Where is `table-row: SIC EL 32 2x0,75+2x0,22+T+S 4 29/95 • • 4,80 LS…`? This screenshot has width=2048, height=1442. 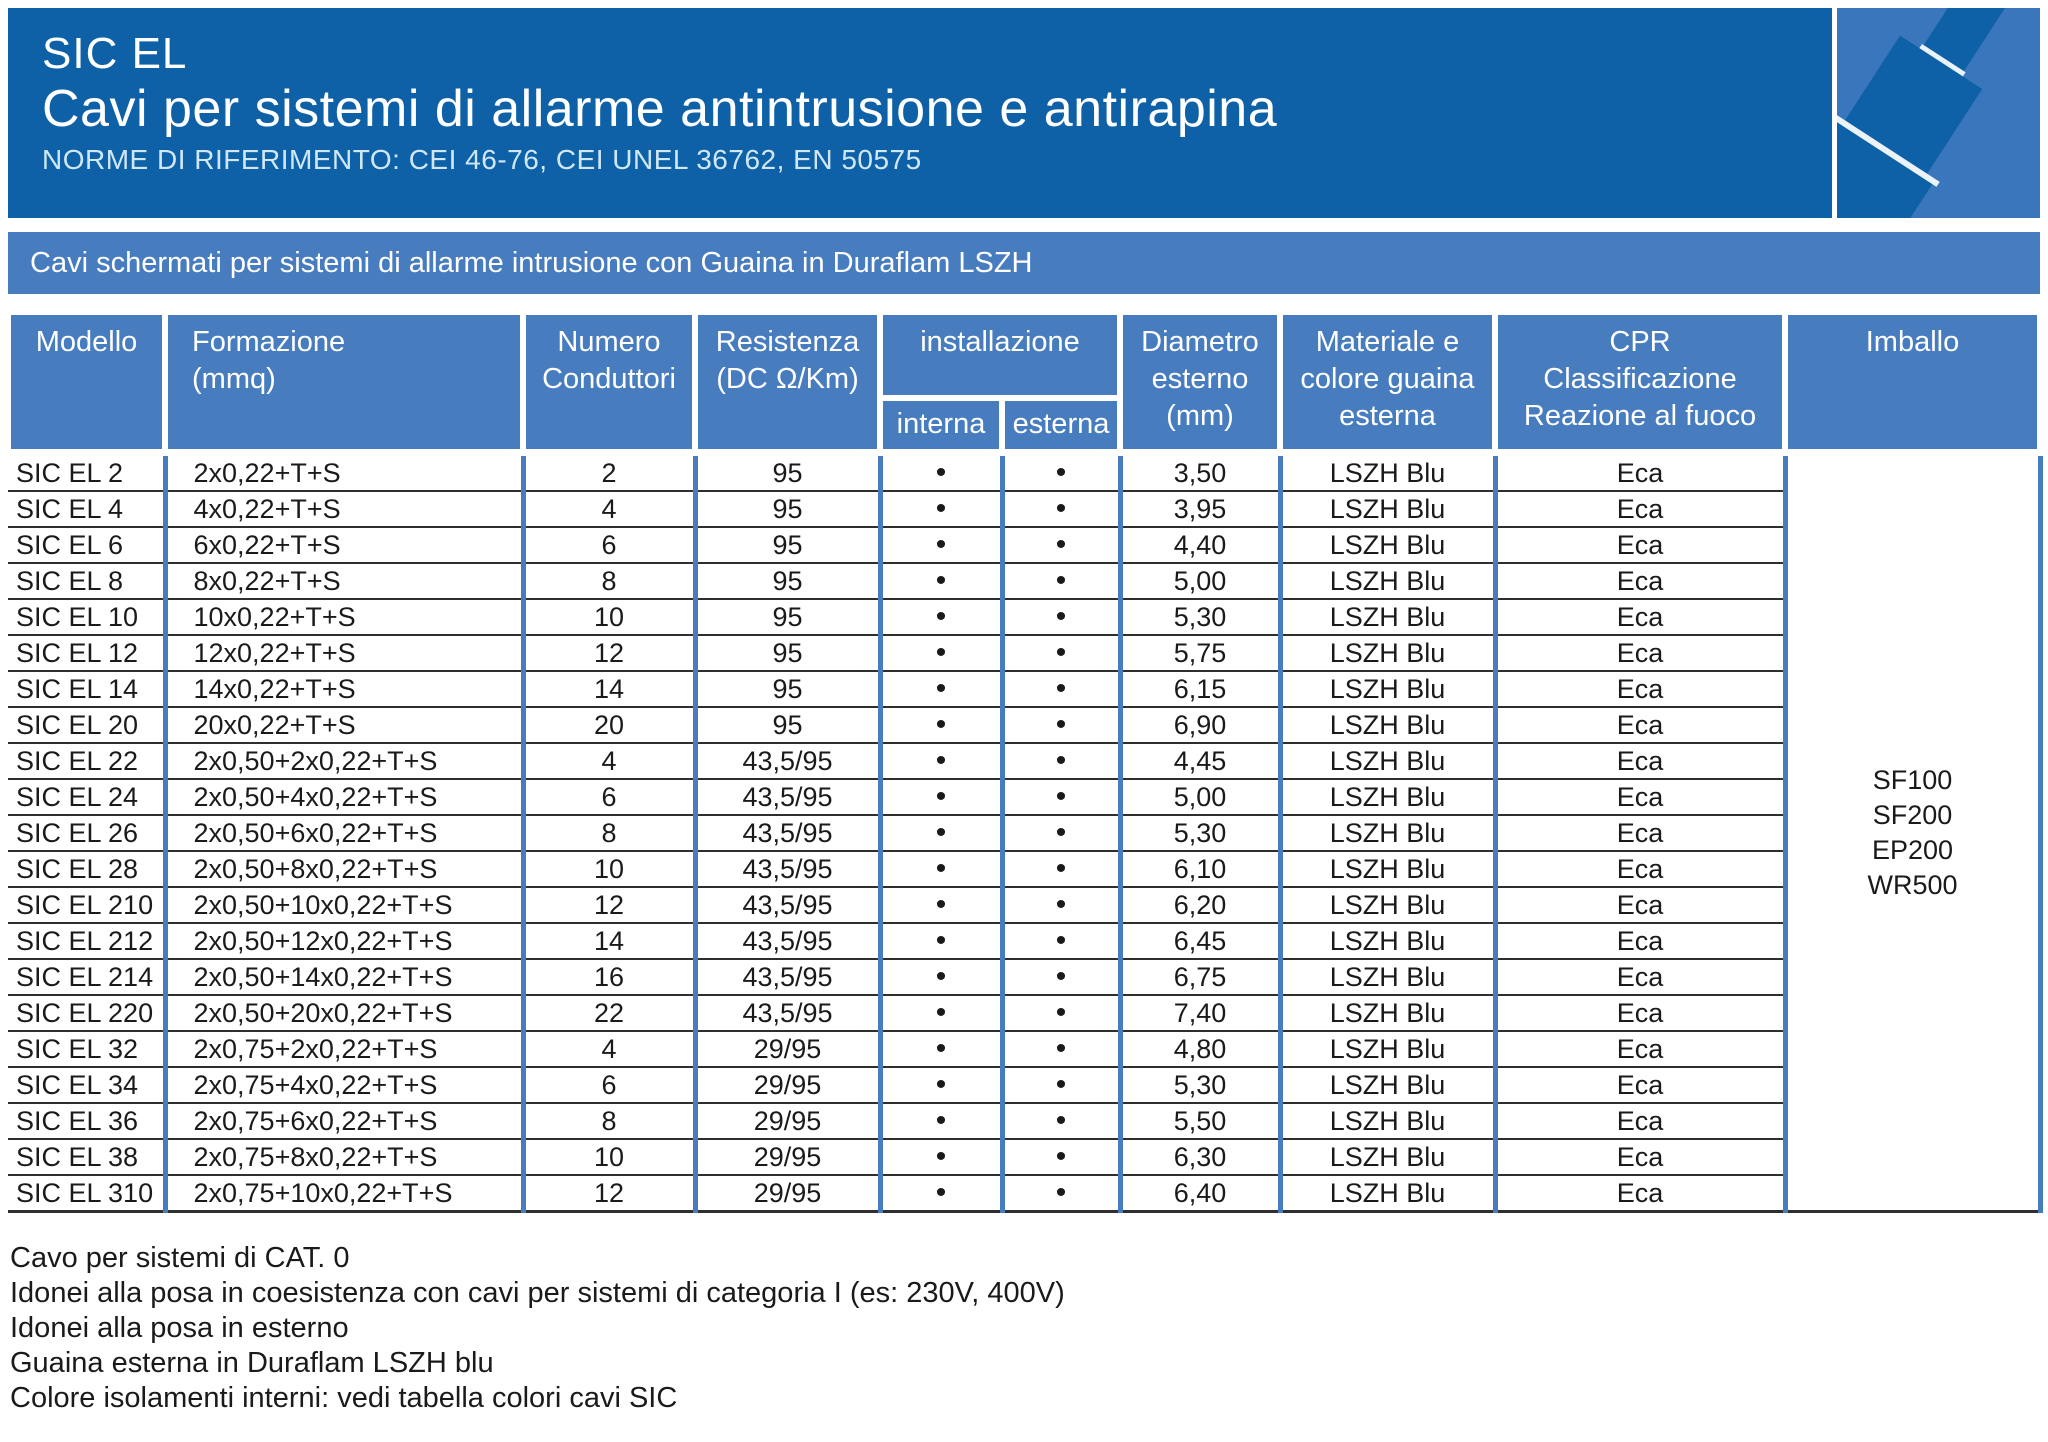 table-row: SIC EL 32 2x0,75+2x0,22+T+S 4 29/95 • • 4,80 LS… is located at coordinates (1024, 1048).